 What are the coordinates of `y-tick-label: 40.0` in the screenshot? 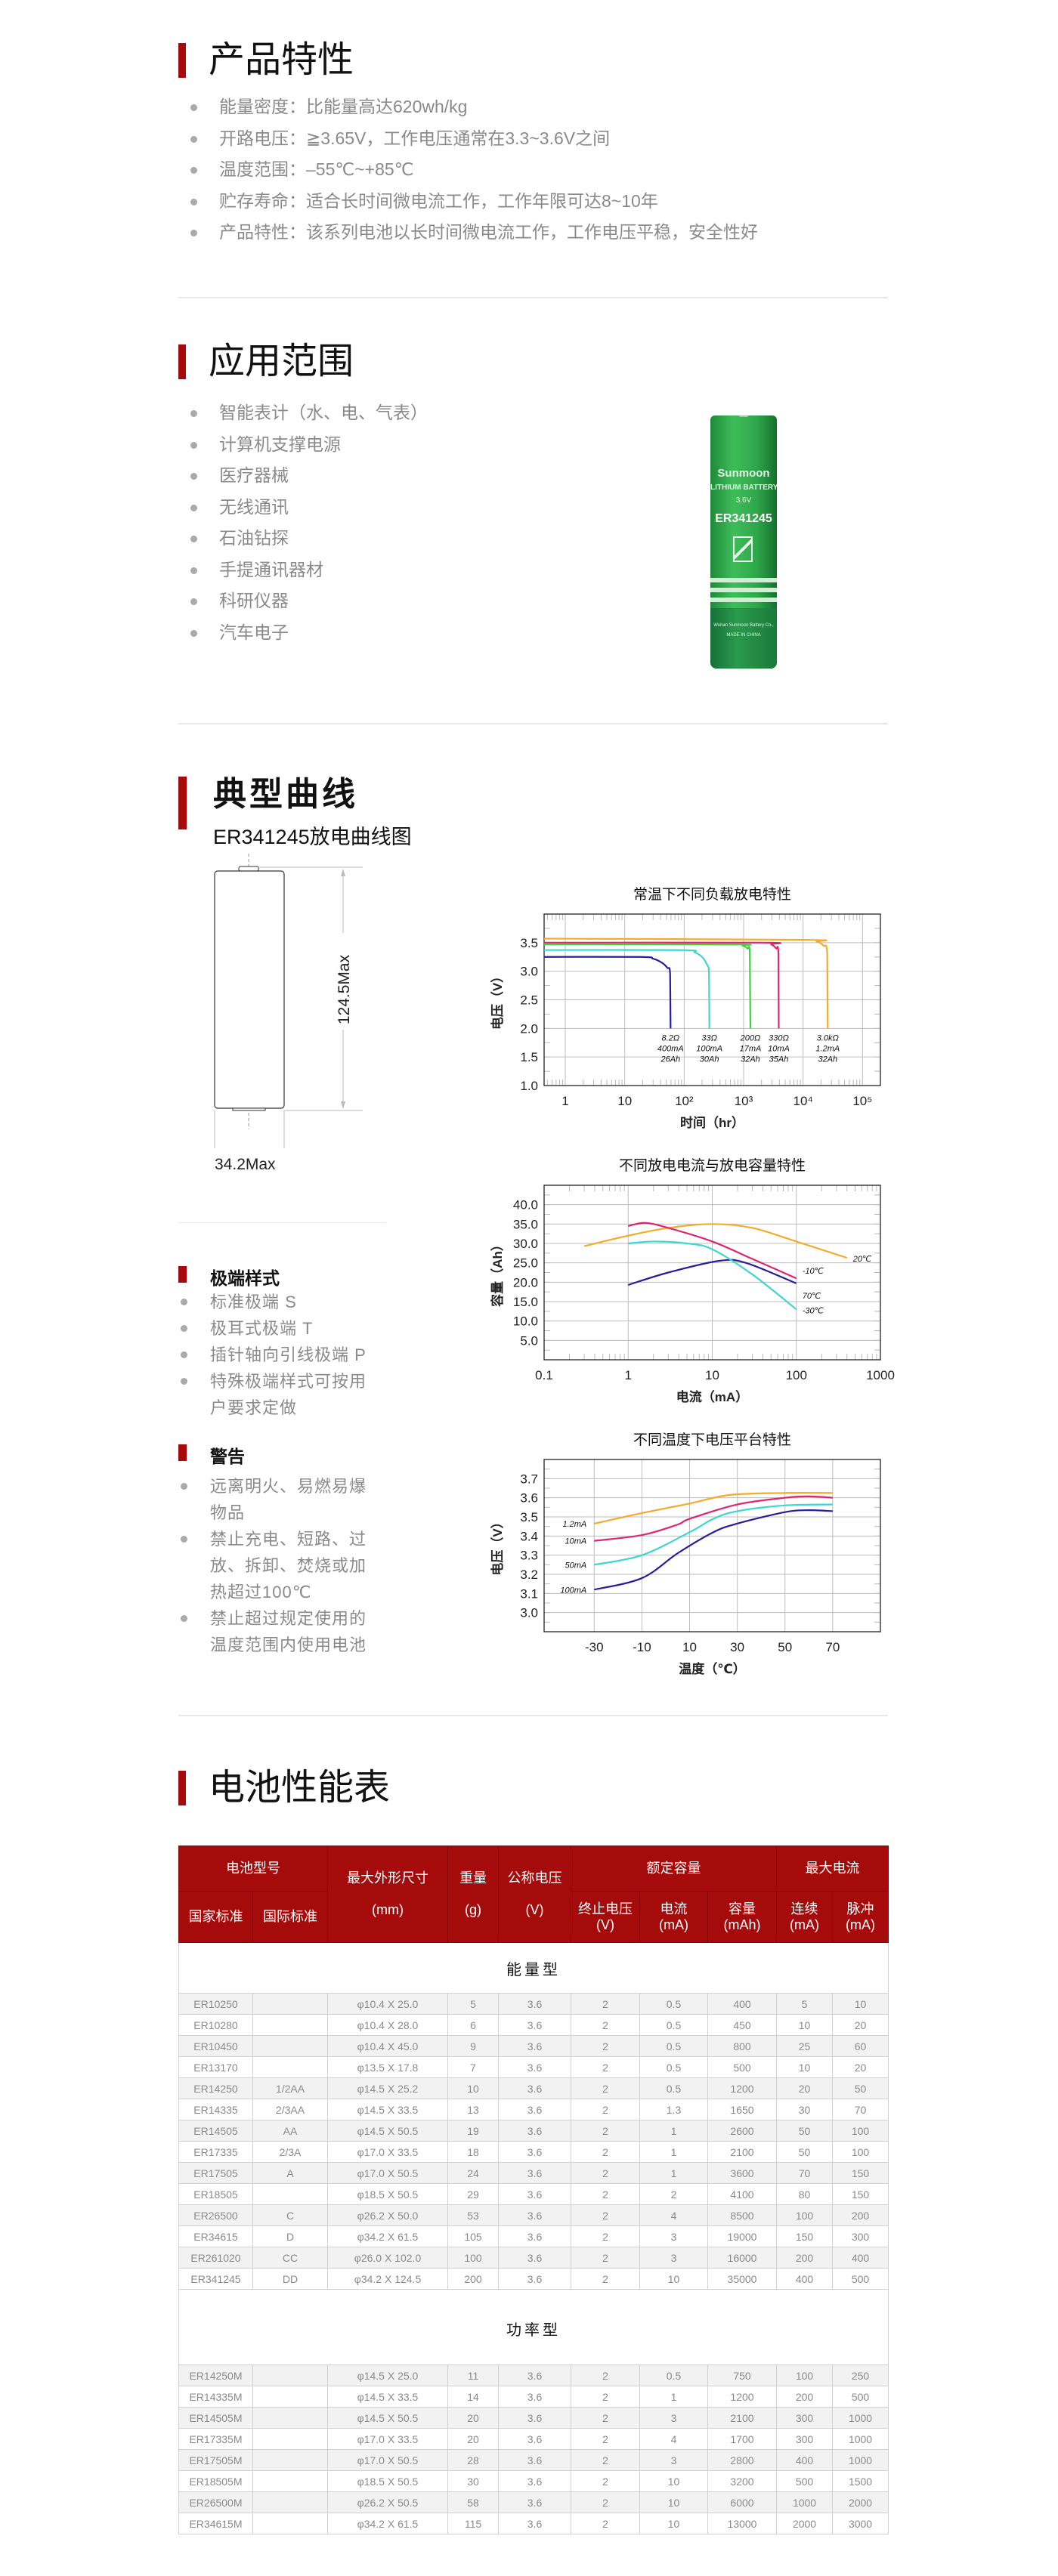 It's located at (525, 1205).